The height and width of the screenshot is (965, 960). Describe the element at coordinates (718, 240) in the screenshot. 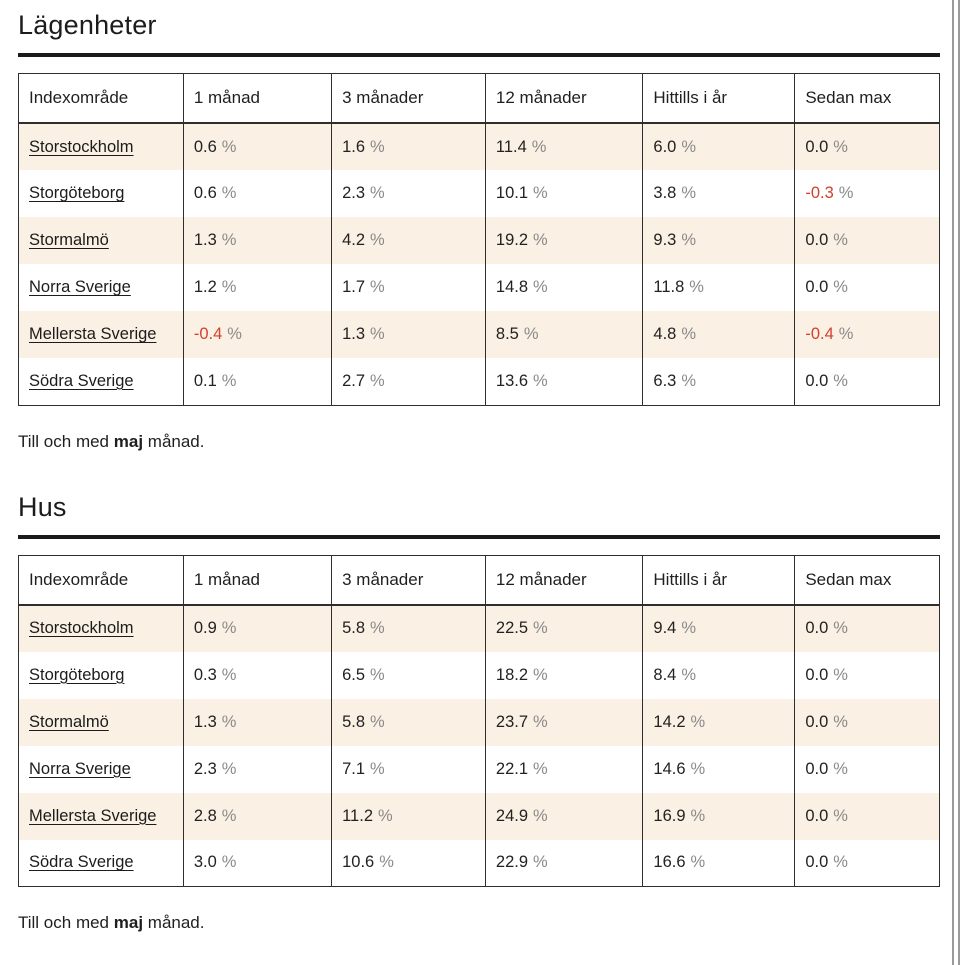

I see `value-ytd: 9.3%` at that location.